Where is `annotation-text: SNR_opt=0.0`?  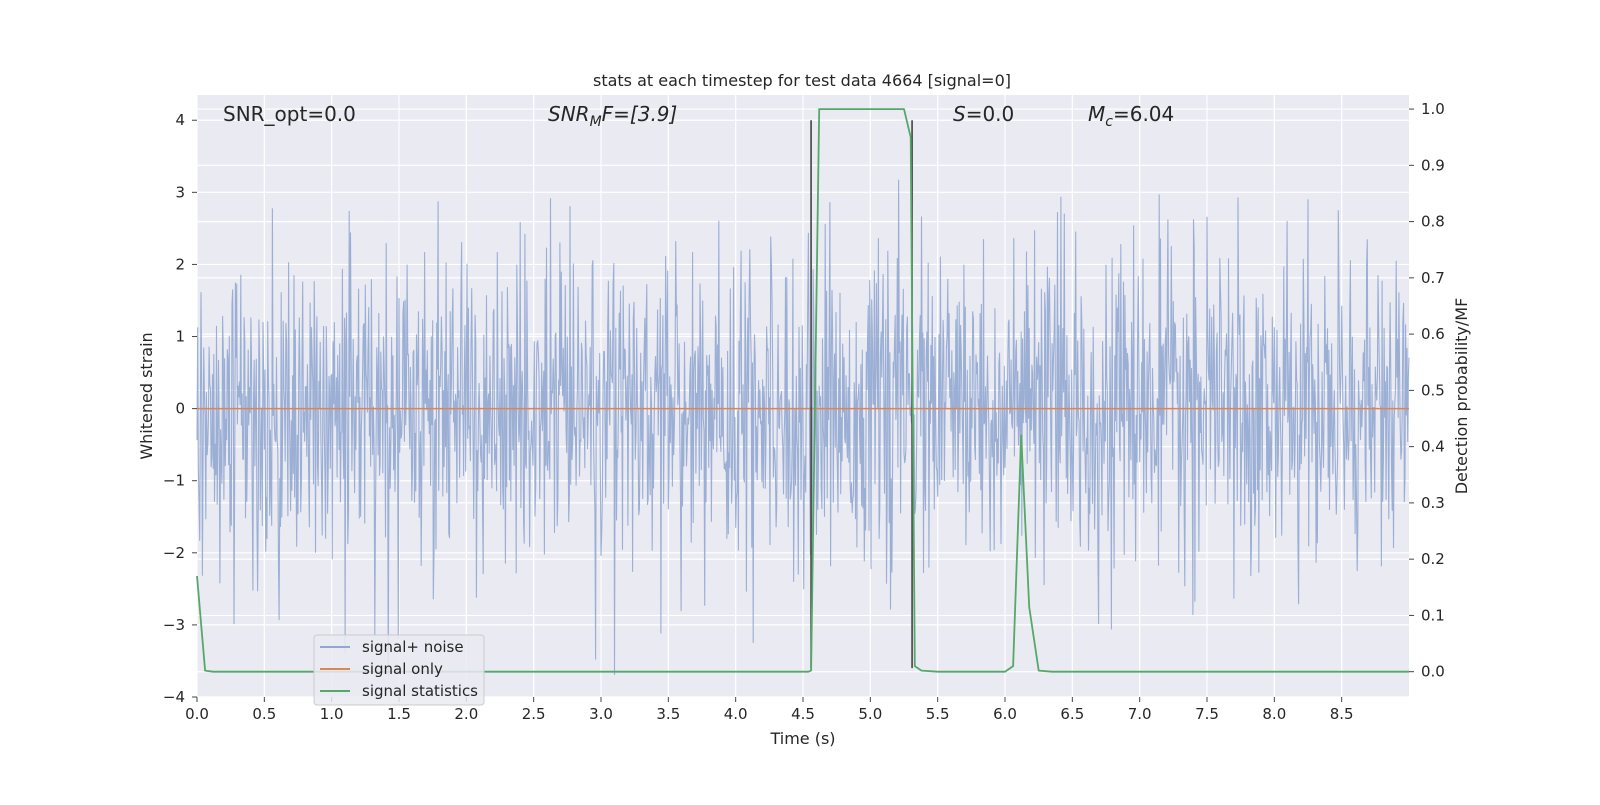 annotation-text: SNR_opt=0.0 is located at coordinates (289, 114).